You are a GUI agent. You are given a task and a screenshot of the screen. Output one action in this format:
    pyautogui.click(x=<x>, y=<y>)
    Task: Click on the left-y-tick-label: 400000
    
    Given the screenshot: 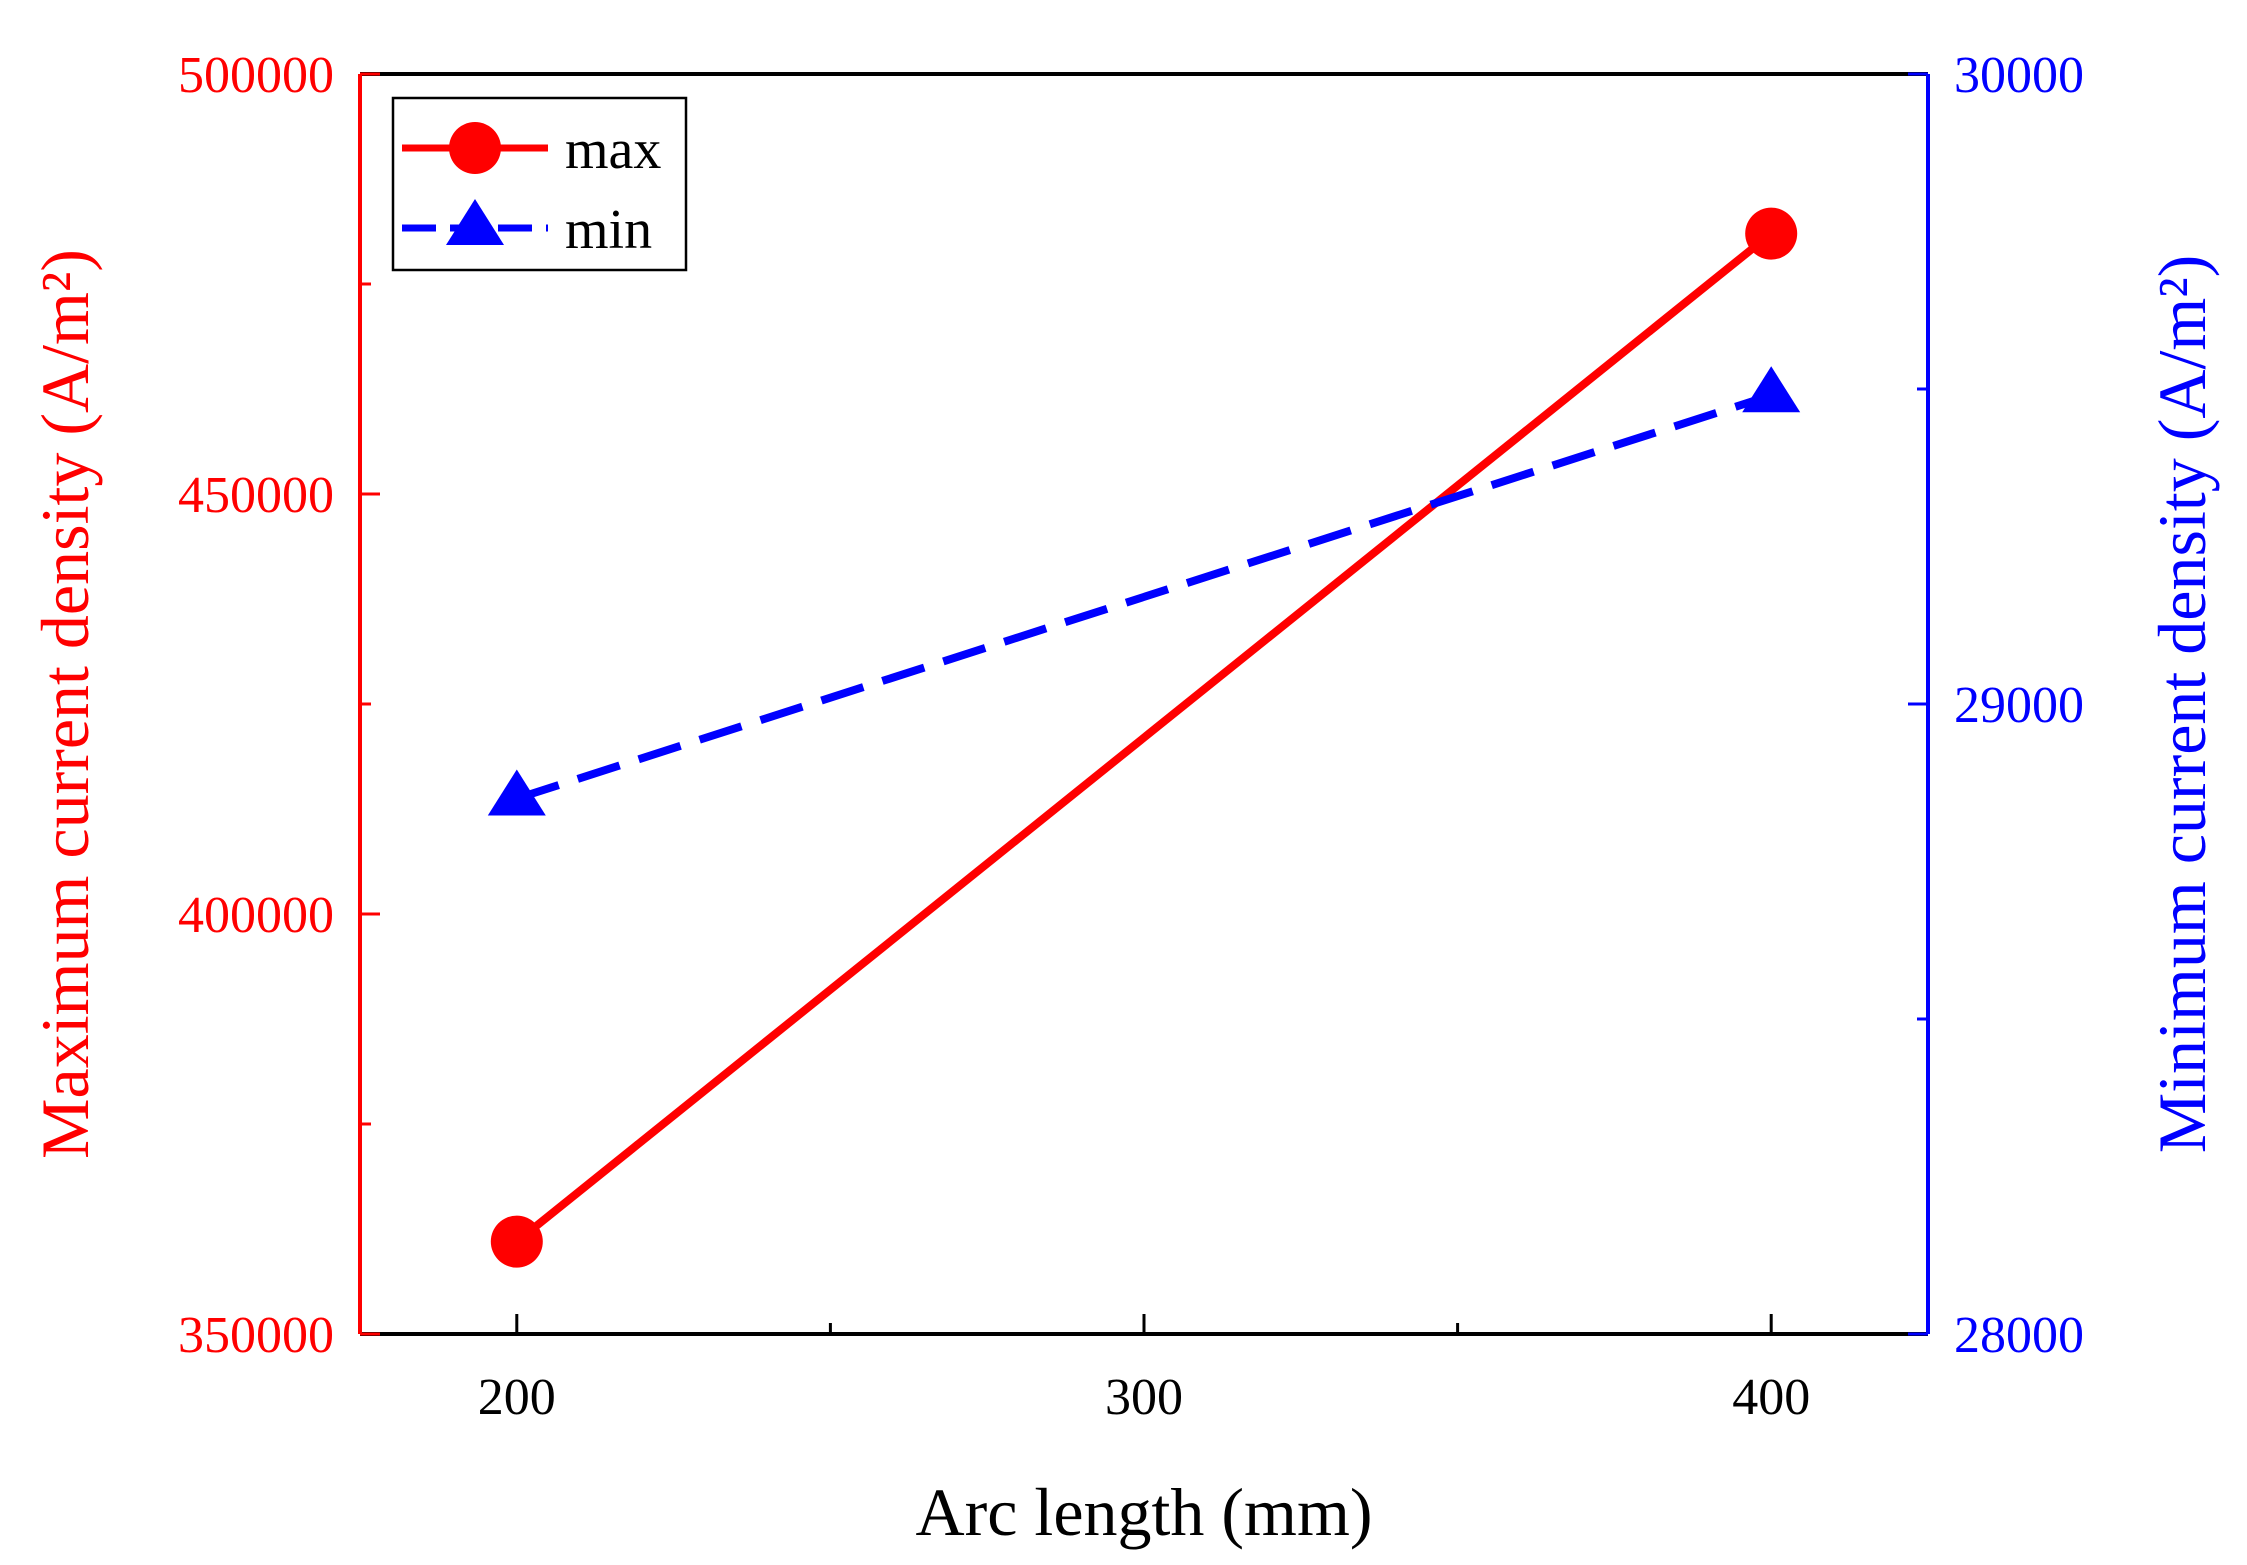 What is the action you would take?
    pyautogui.click(x=256, y=915)
    